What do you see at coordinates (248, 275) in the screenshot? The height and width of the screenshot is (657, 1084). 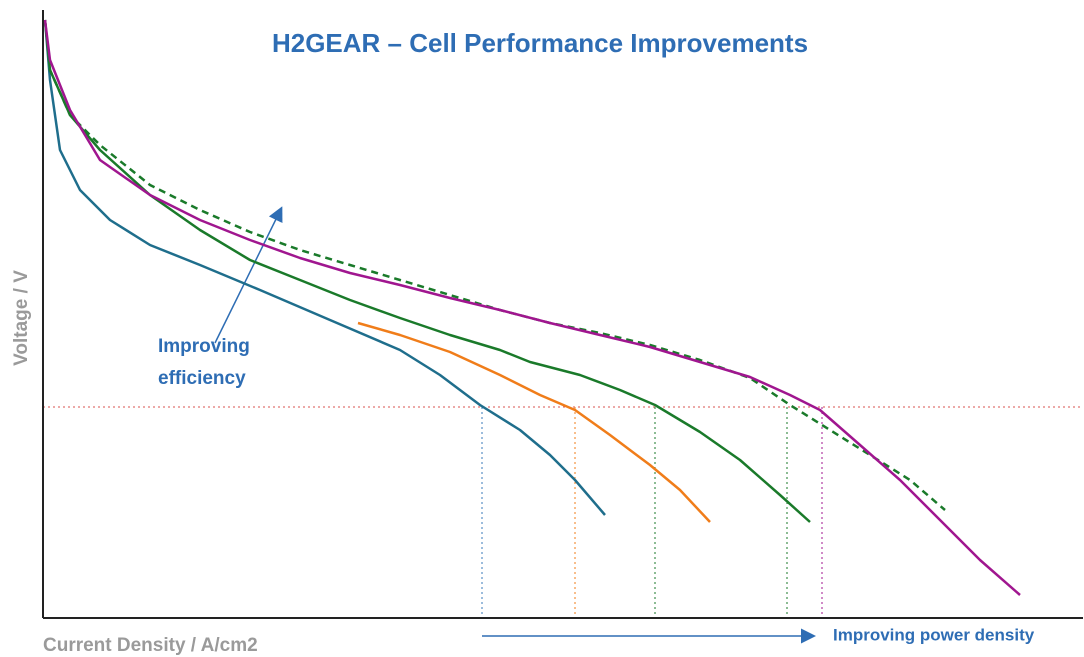 I see `arrow` at bounding box center [248, 275].